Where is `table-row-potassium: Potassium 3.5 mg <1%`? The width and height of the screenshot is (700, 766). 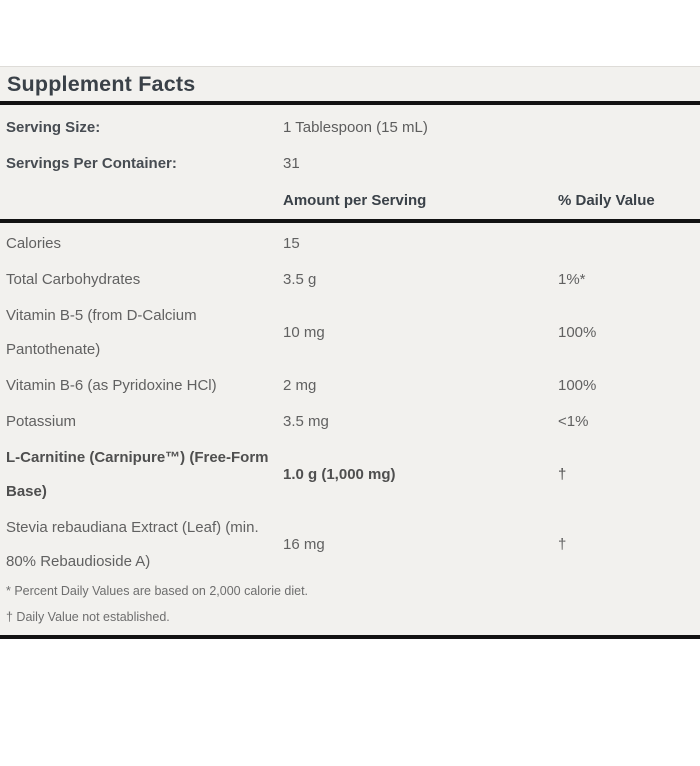
table-row-potassium: Potassium 3.5 mg <1% is located at coordinates (350, 422).